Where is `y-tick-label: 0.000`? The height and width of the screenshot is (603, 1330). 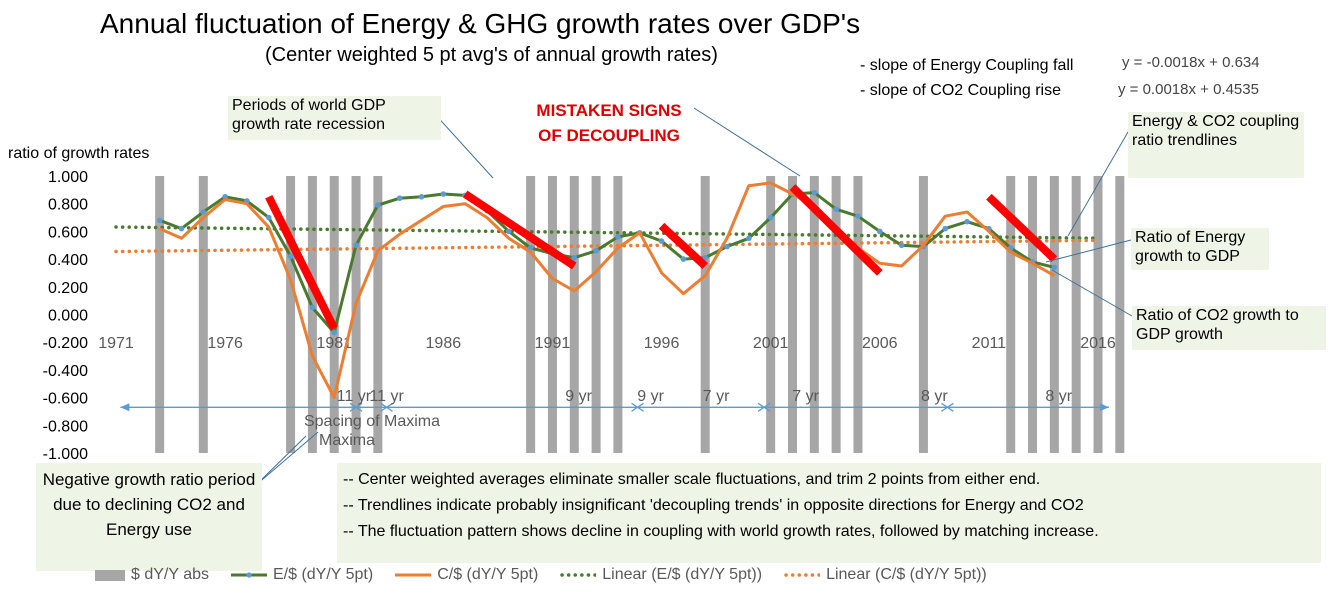 y-tick-label: 0.000 is located at coordinates (68, 316).